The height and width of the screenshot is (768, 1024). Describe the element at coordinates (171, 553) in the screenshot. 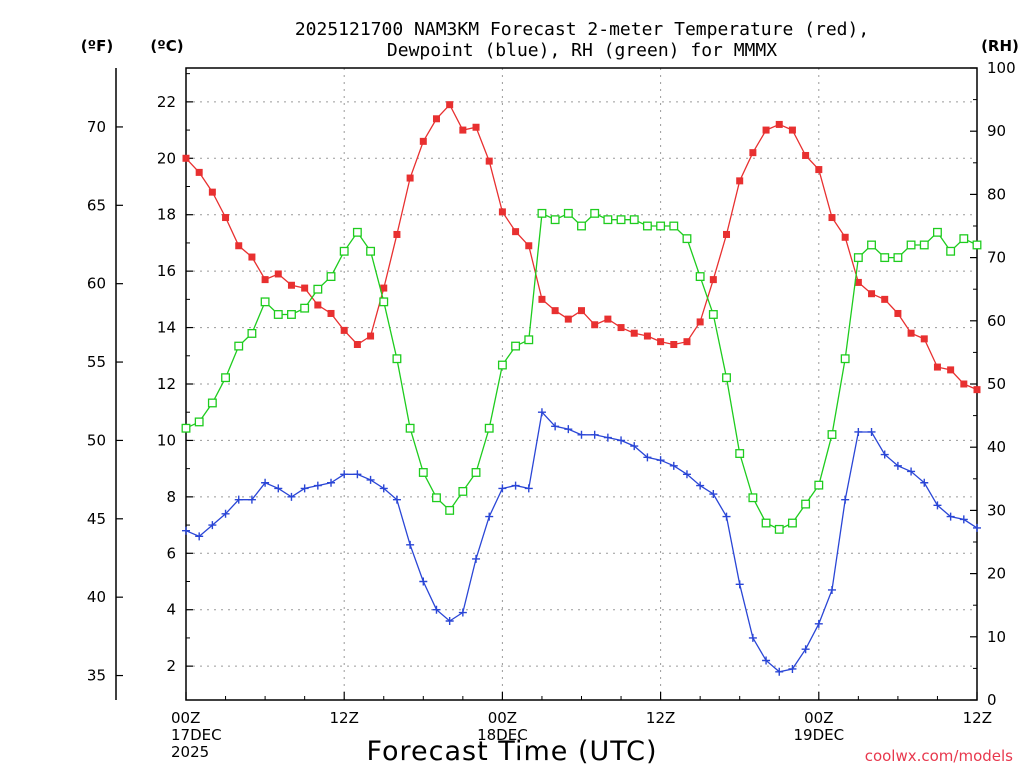

I see `celsius-tick-label: 6` at that location.